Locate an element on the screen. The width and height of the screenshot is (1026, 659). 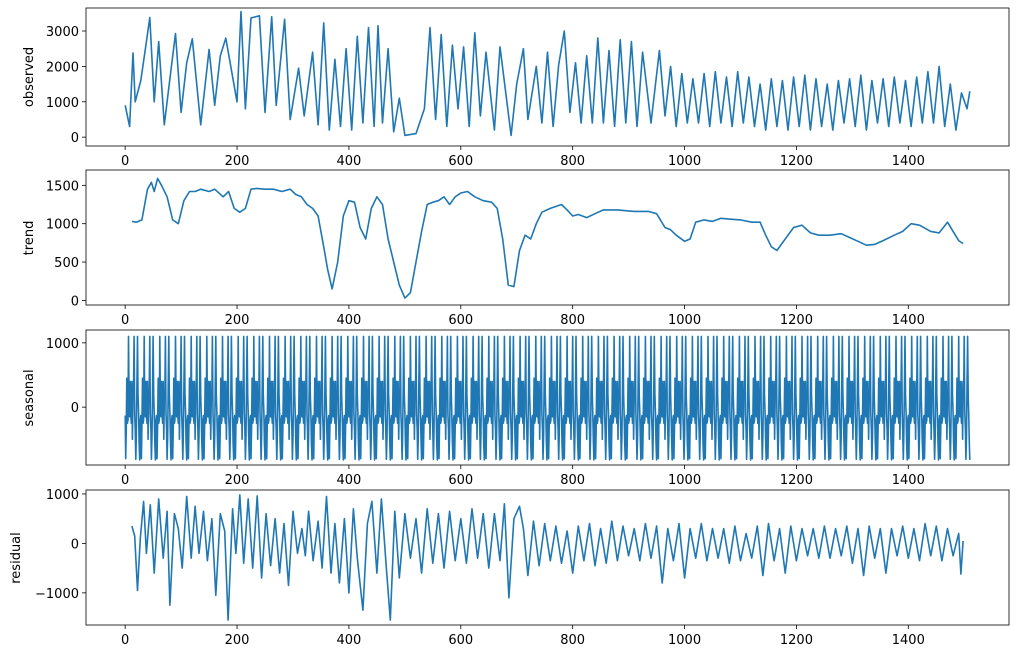
observed-ytick-label: 0 is located at coordinates (75, 138).